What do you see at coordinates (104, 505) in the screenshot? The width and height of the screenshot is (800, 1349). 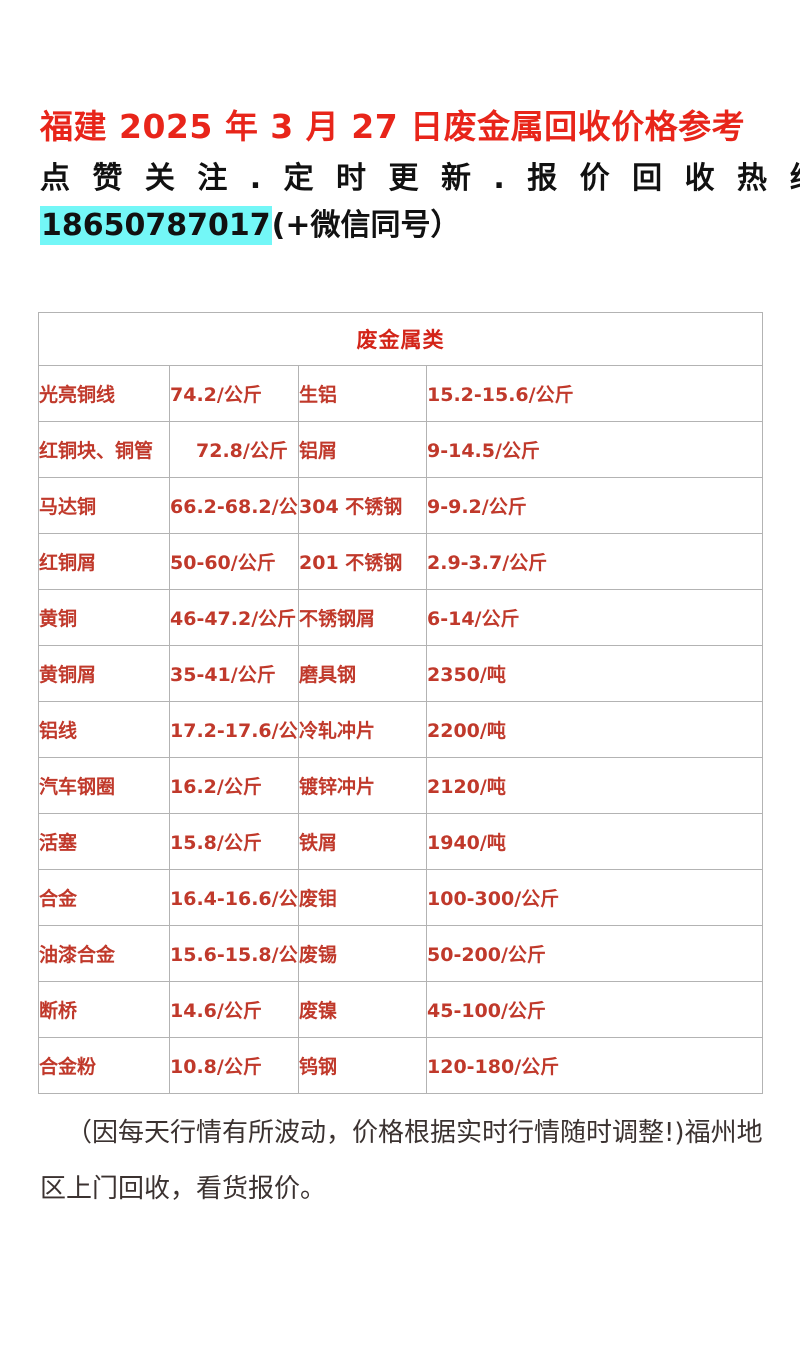 I see `cell-material-left: 马达铜` at bounding box center [104, 505].